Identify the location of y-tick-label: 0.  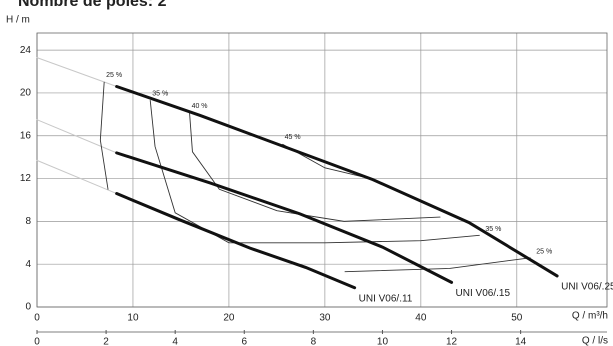
(28, 307).